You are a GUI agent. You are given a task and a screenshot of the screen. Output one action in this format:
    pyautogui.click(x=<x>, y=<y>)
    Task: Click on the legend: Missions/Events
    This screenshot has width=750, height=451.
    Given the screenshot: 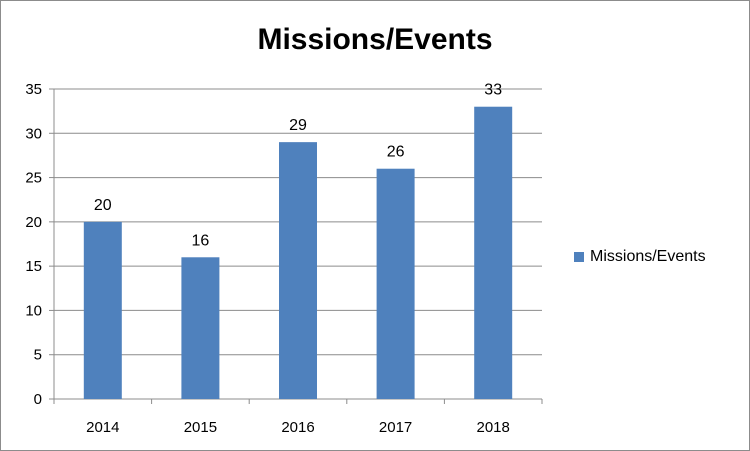 What is the action you would take?
    pyautogui.click(x=640, y=257)
    